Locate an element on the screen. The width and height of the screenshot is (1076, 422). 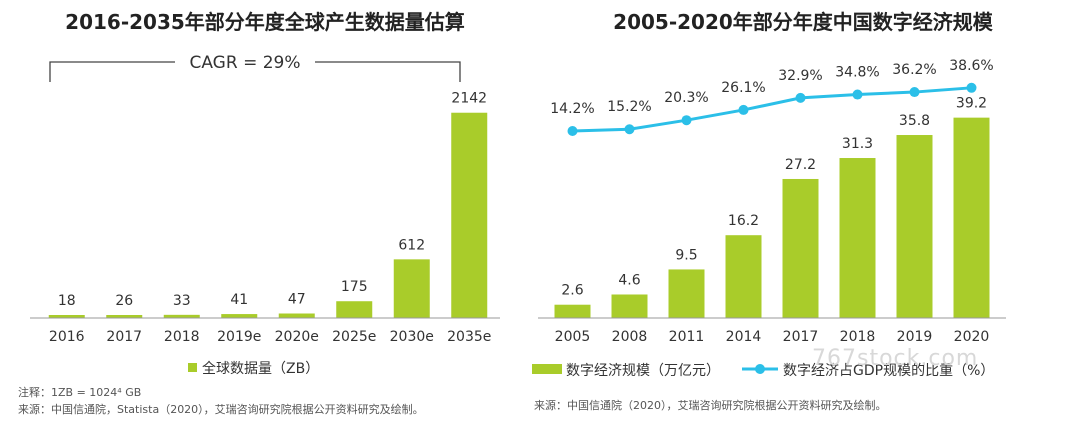
cagr-bracket is located at coordinates (255, 71).